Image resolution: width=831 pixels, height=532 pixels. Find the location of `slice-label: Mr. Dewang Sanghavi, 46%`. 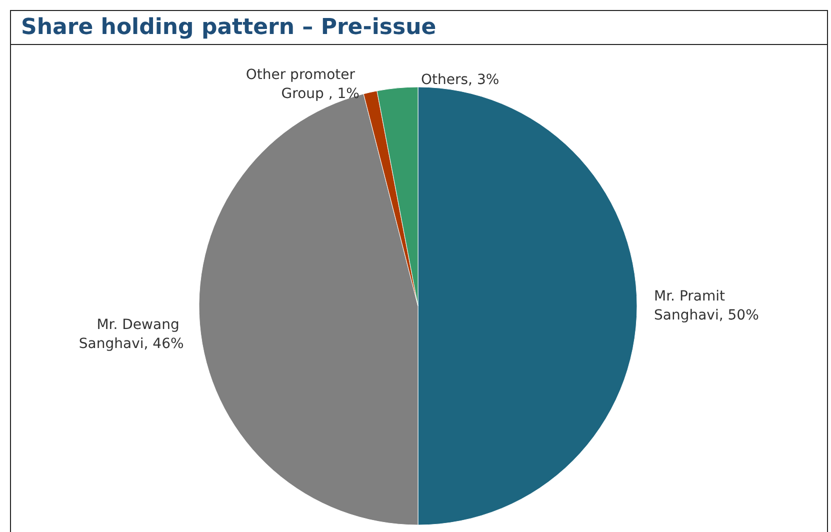

slice-label: Mr. Dewang Sanghavi, 46% is located at coordinates (131, 334).